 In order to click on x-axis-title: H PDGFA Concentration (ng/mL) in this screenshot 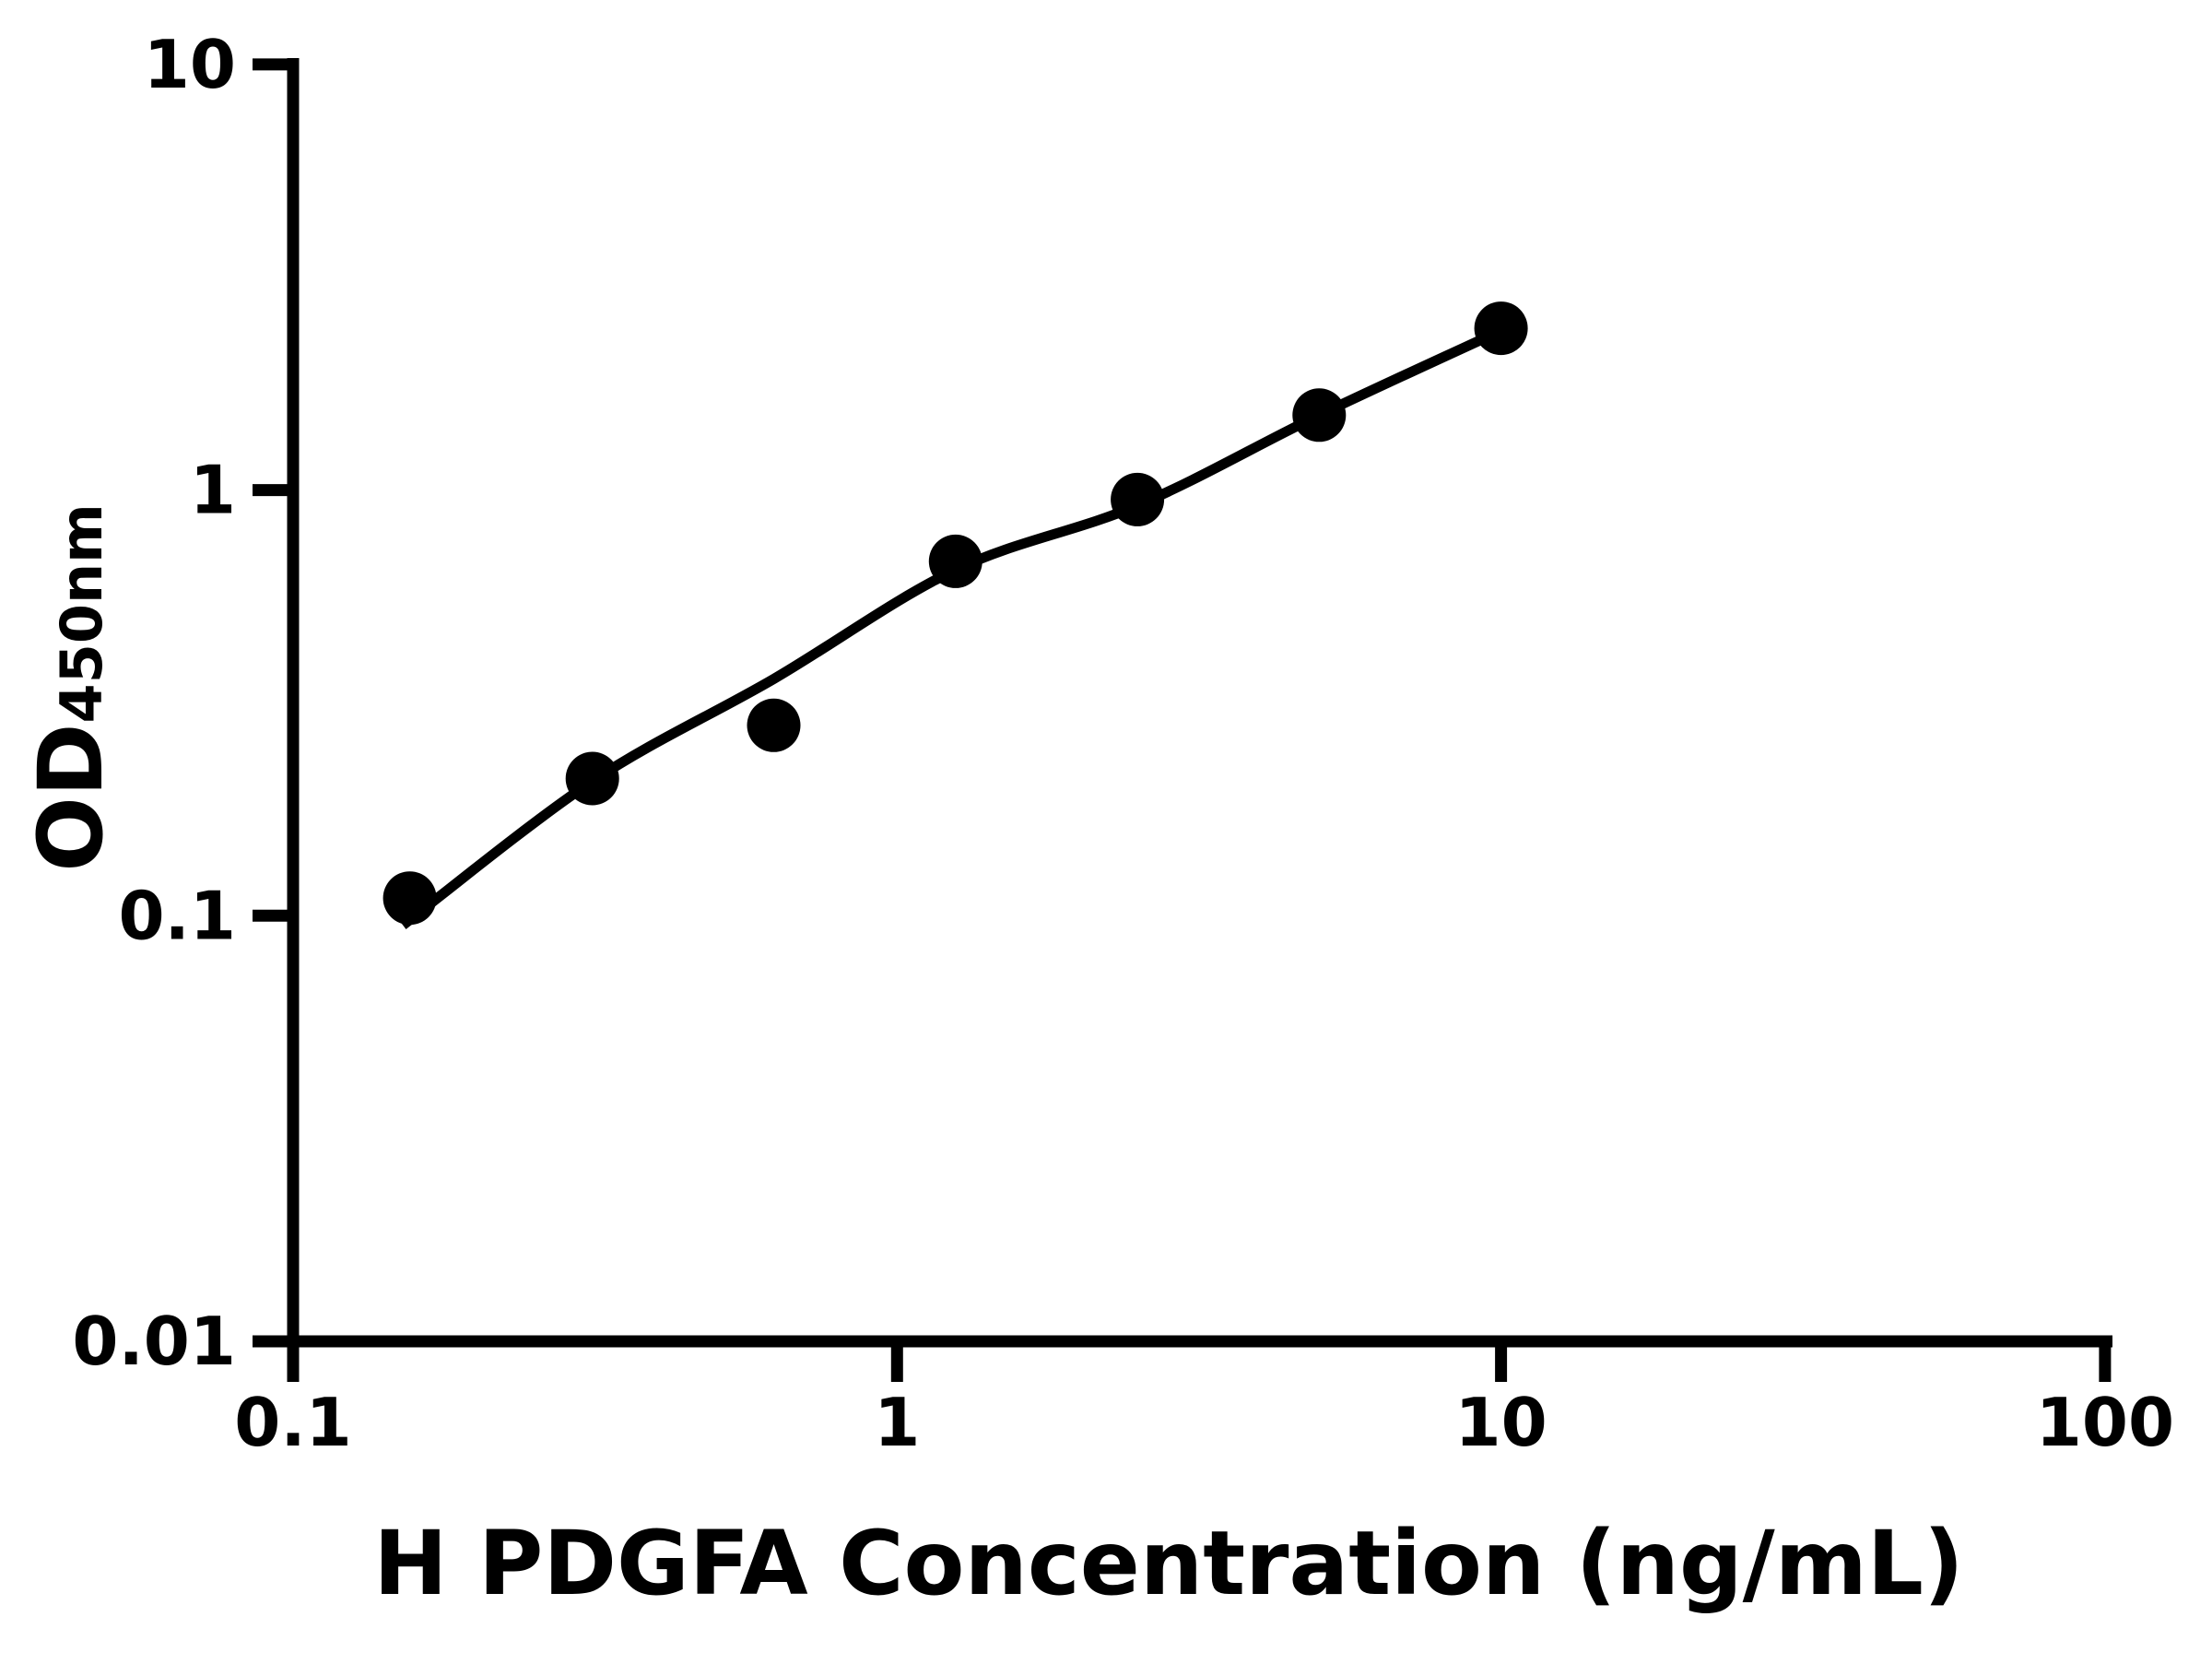, I will do `click(1168, 1563)`.